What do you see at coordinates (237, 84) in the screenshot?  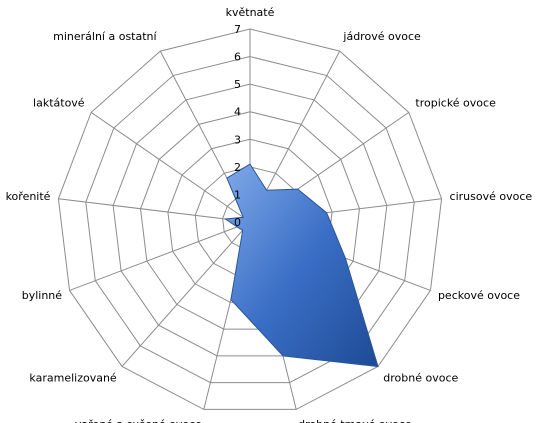 I see `r-tick-label: 5` at bounding box center [237, 84].